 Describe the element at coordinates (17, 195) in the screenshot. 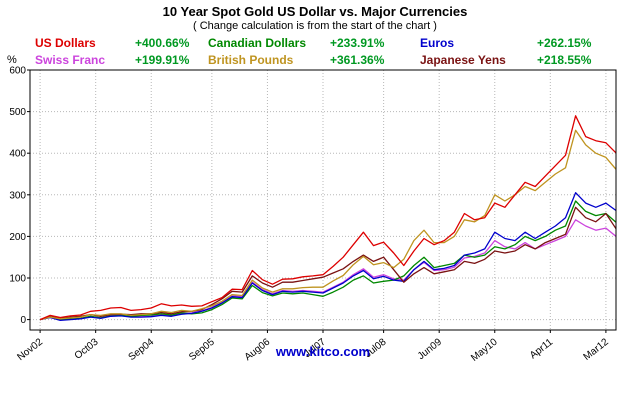

I see `y-tick-label: 300` at that location.